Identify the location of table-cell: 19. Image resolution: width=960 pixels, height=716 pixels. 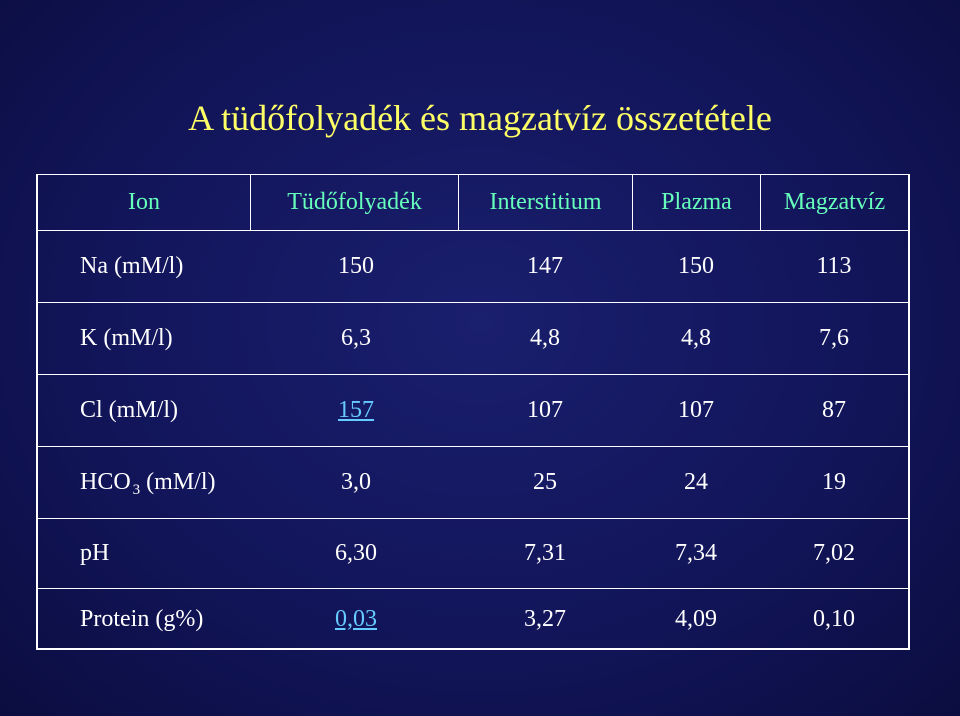
(834, 482).